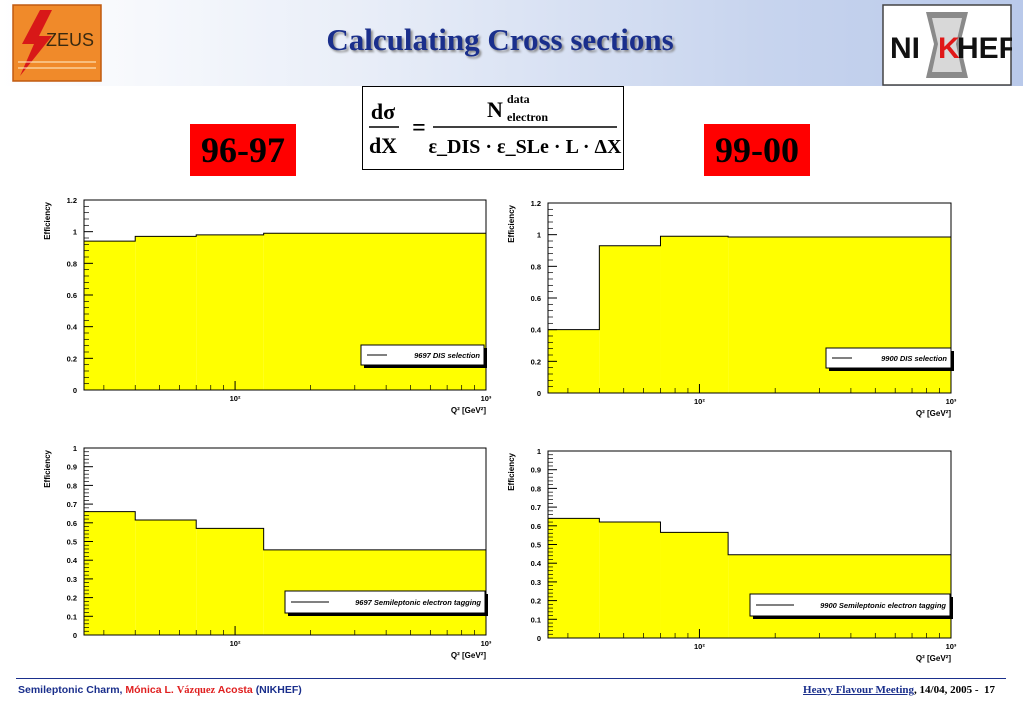  What do you see at coordinates (235, 690) in the screenshot?
I see `footer-author-last: Acosta` at bounding box center [235, 690].